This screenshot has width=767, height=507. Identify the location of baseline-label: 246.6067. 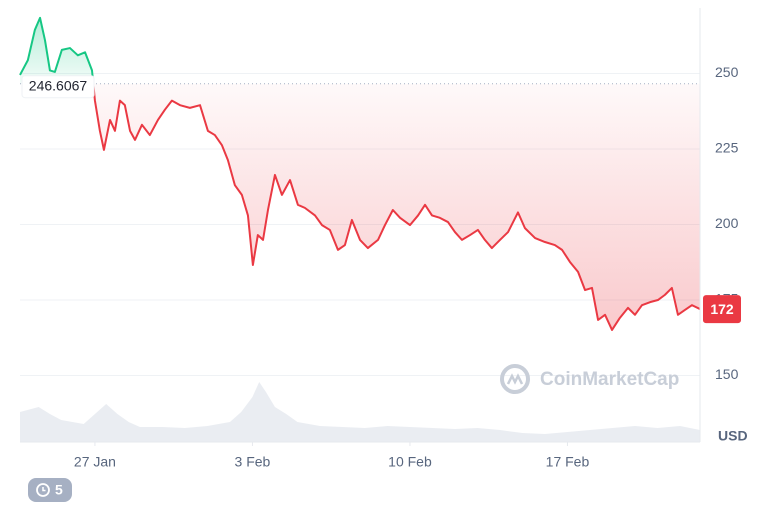
(58, 85).